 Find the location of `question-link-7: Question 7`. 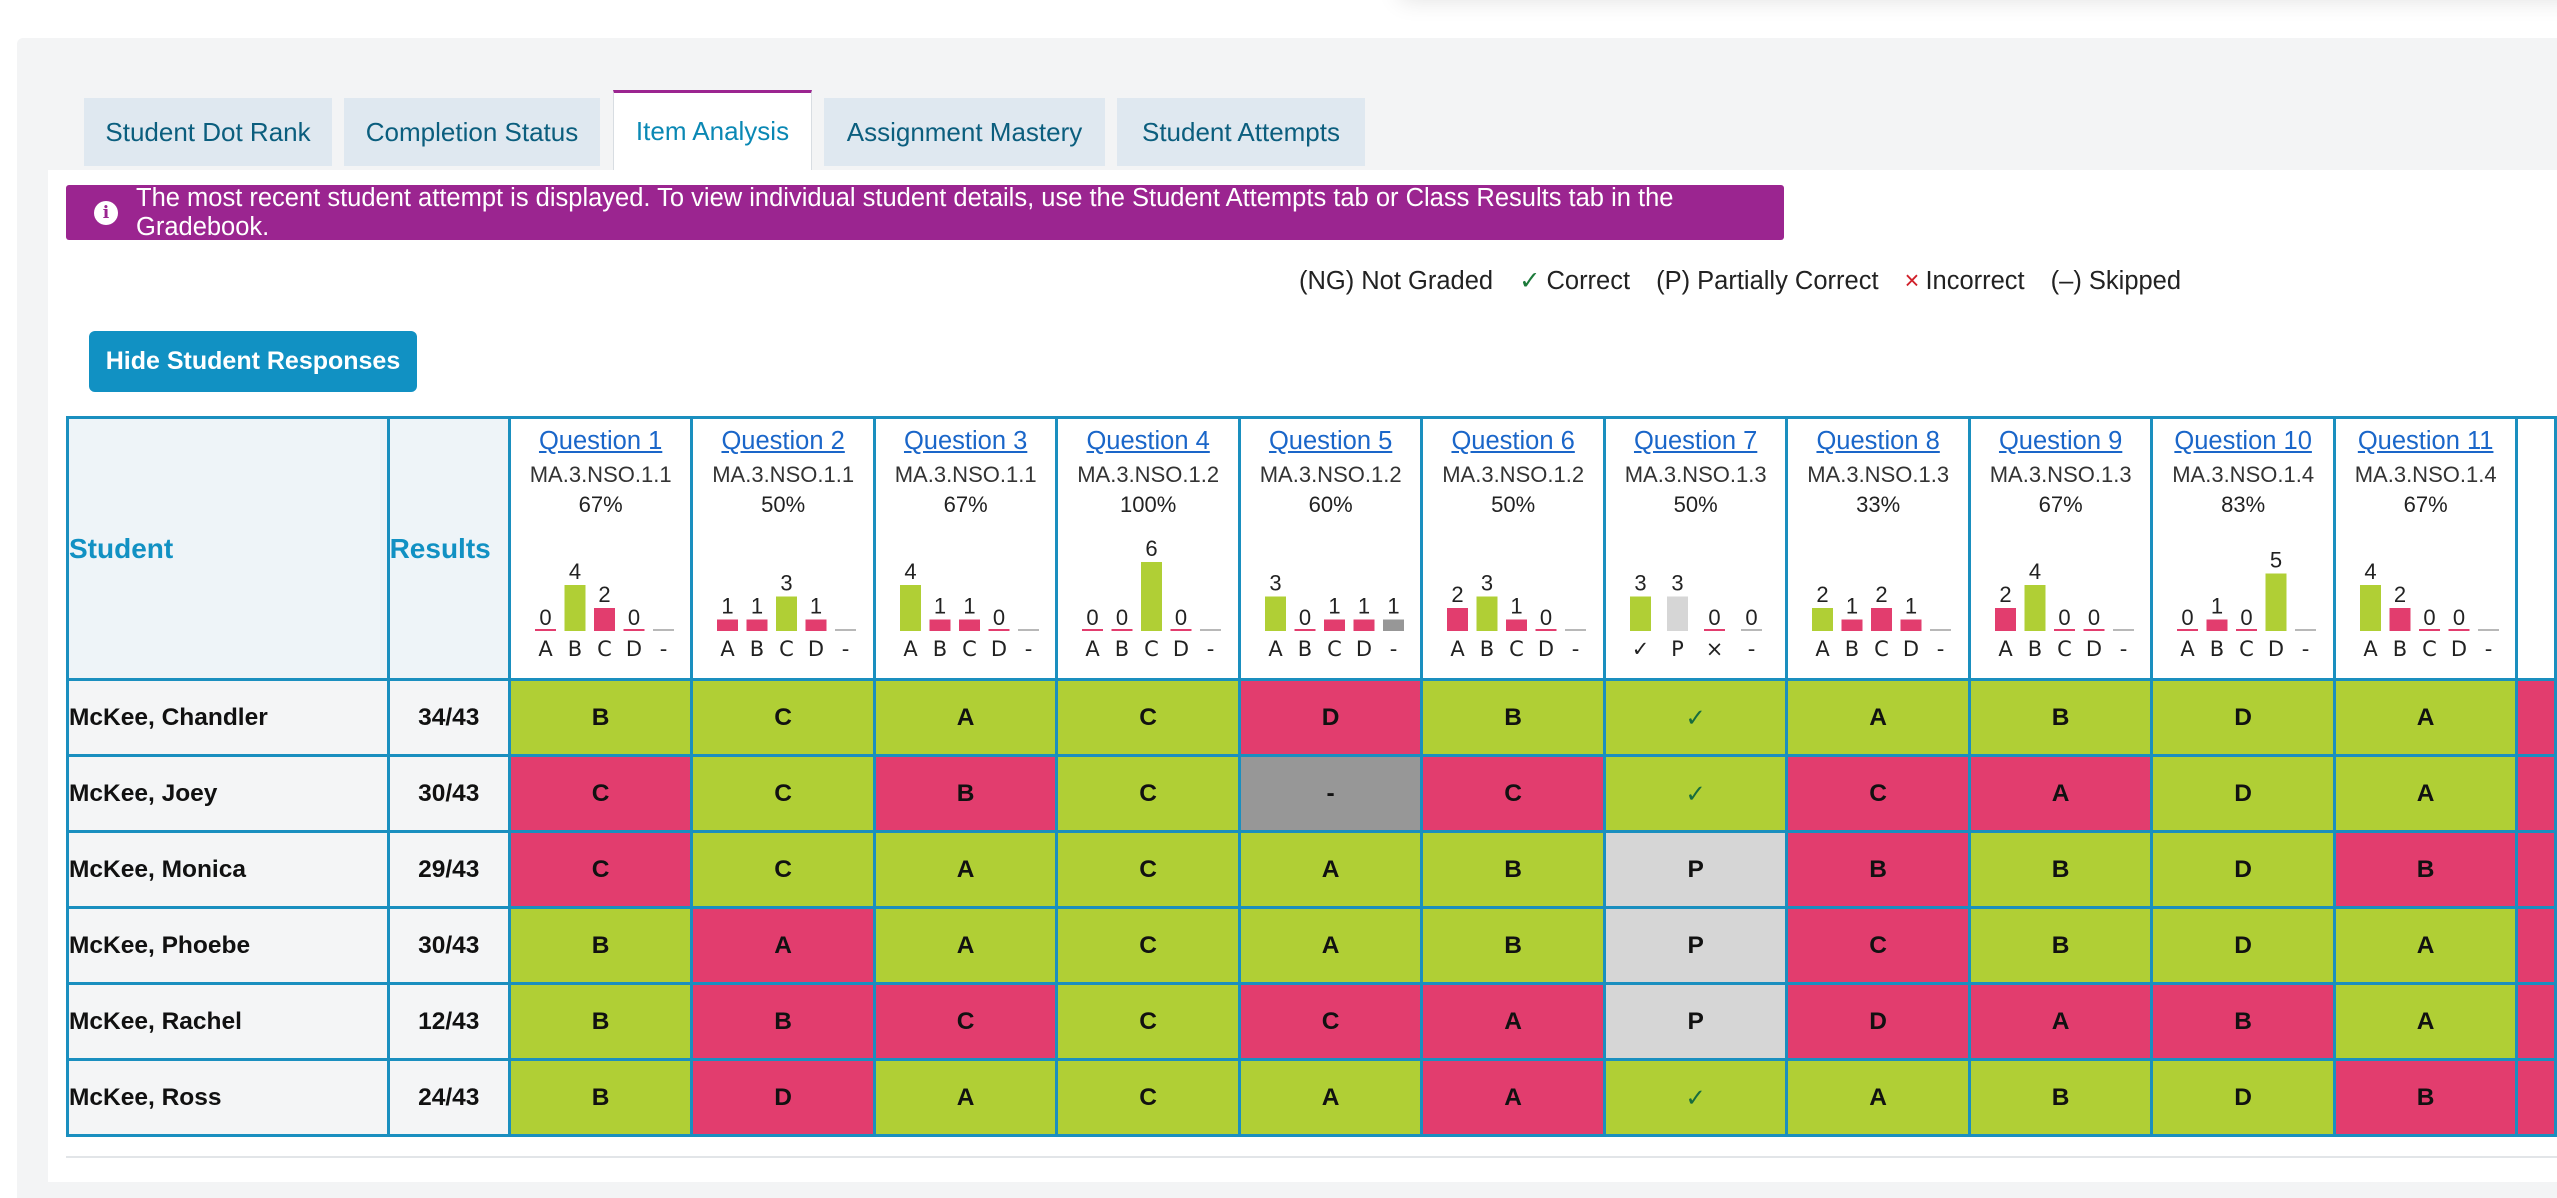

question-link-7: Question 7 is located at coordinates (1695, 441).